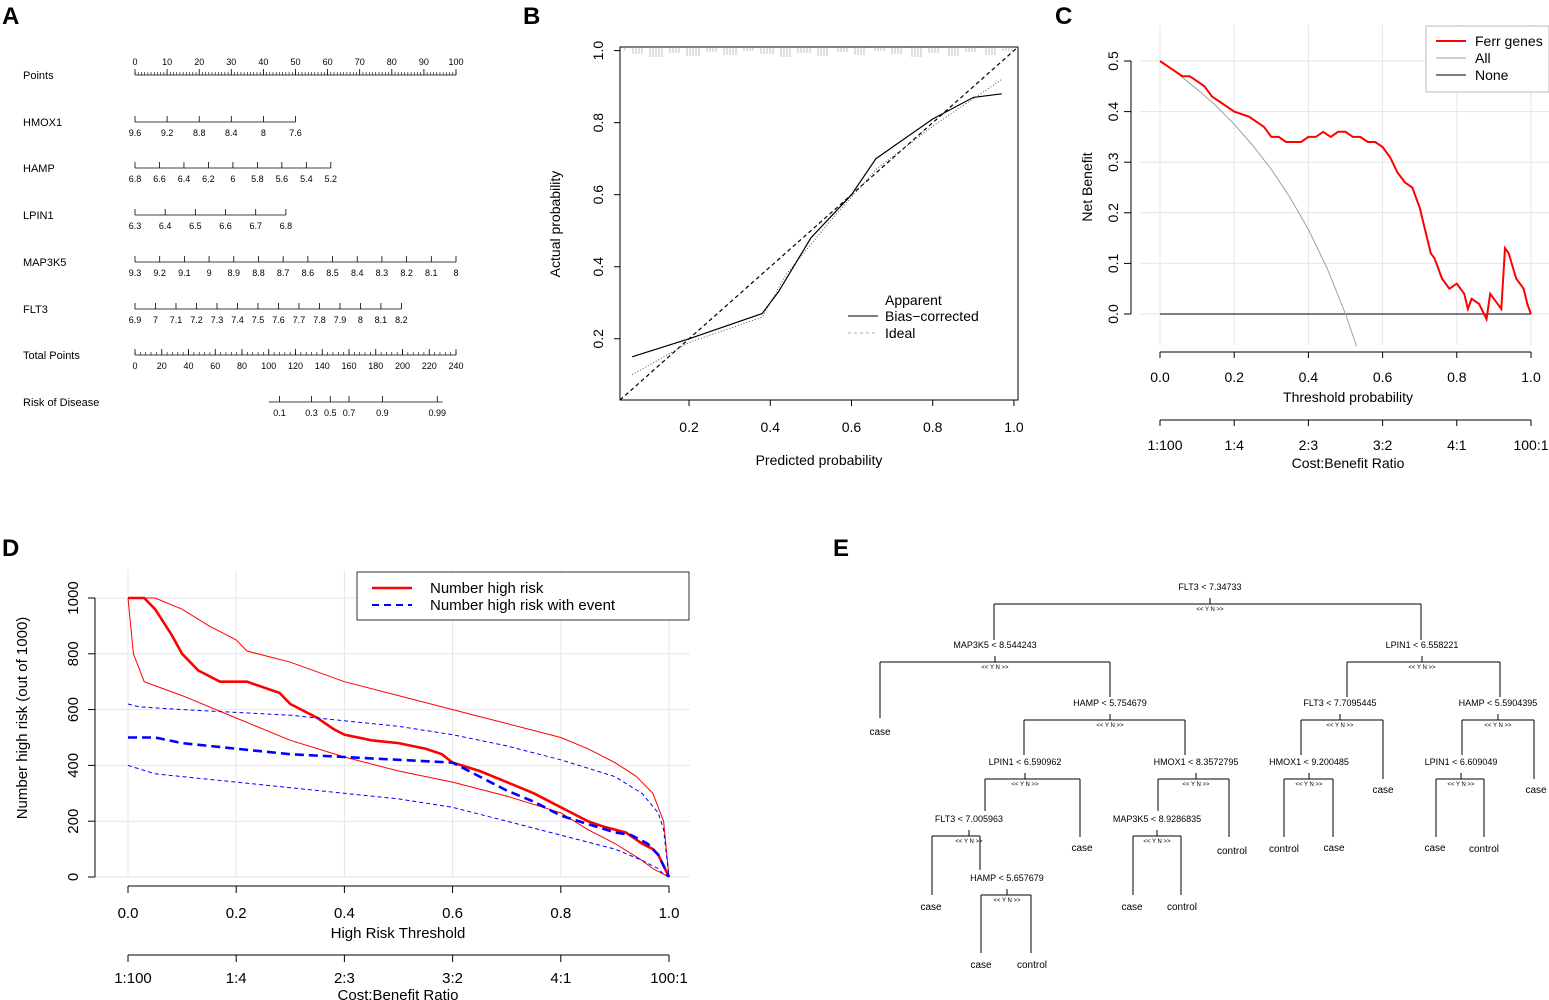 This screenshot has width=1549, height=1000. What do you see at coordinates (1461, 762) in the screenshot?
I see `tree-split-label: LPIN1 < 6.609049` at bounding box center [1461, 762].